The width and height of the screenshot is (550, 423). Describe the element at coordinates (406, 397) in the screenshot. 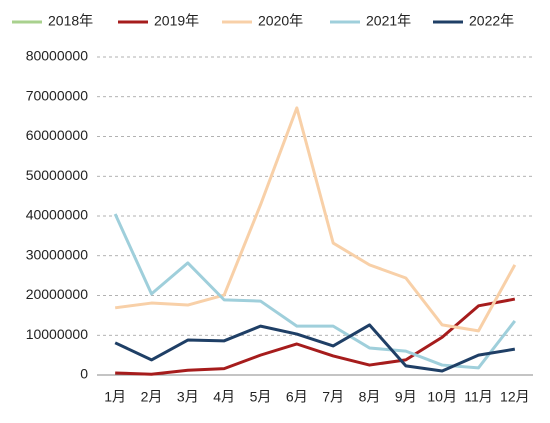

I see `x-tick-label: 9月` at that location.